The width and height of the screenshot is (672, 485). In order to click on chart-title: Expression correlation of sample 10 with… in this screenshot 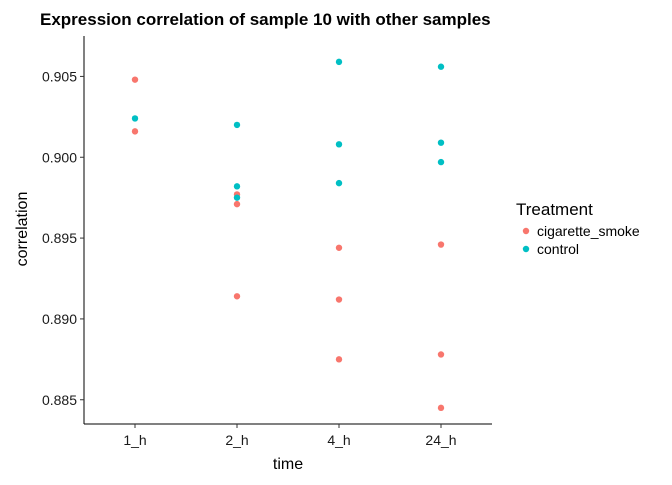, I will do `click(265, 19)`.